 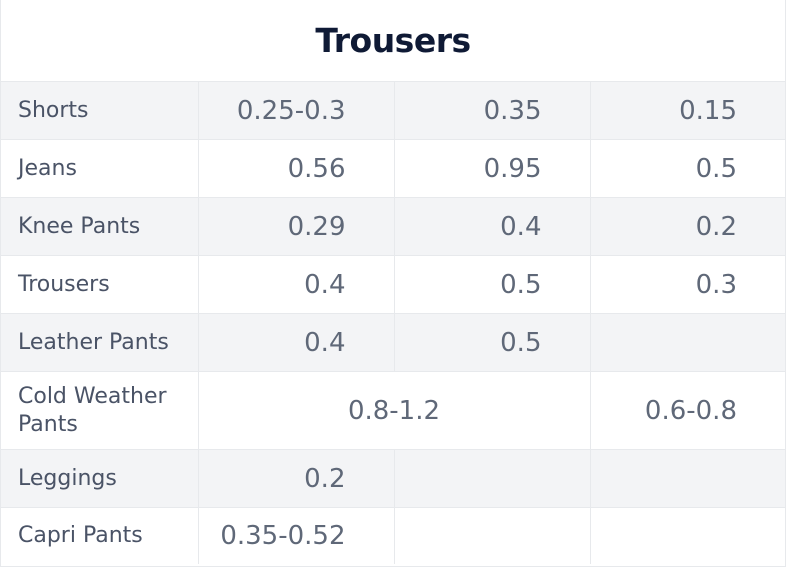 What do you see at coordinates (492, 168) in the screenshot?
I see `table-cell: 0.95` at bounding box center [492, 168].